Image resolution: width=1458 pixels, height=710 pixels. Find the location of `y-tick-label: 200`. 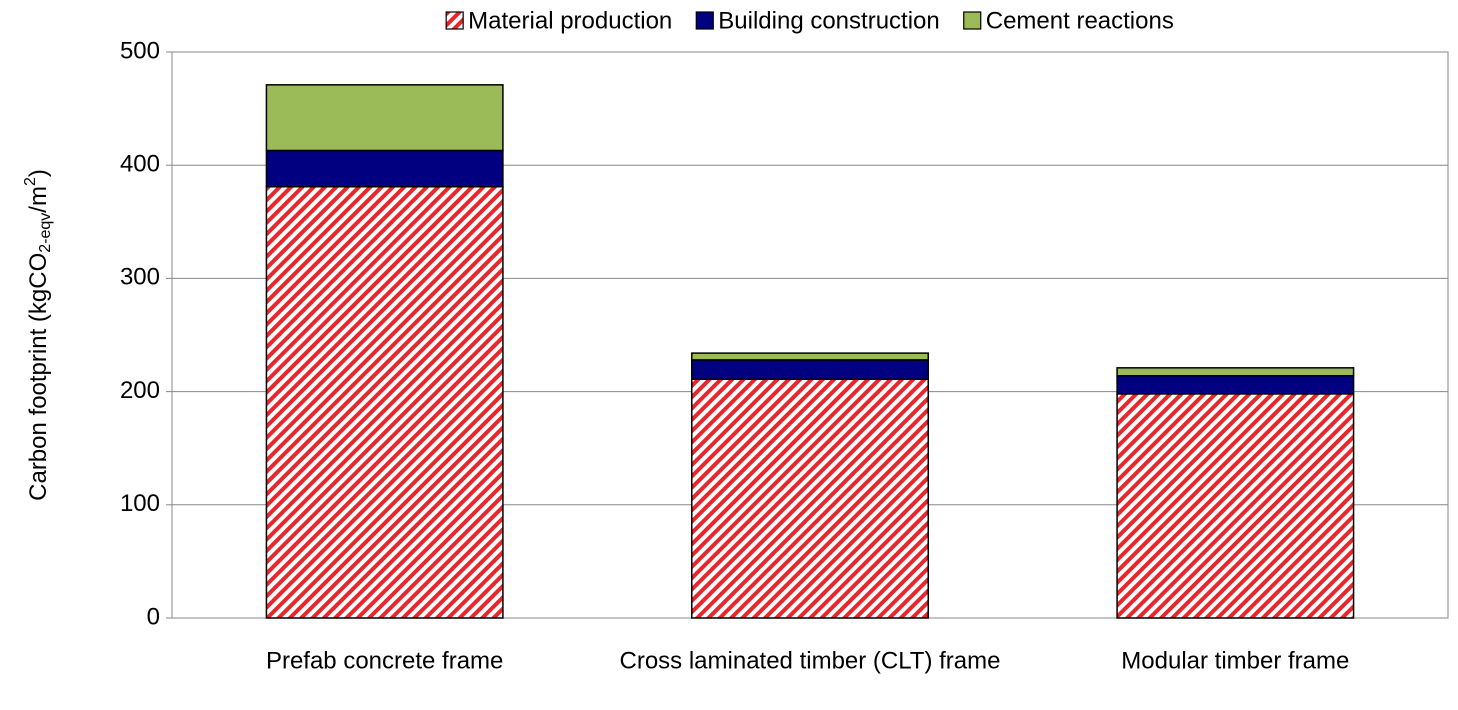

y-tick-label: 200 is located at coordinates (140, 390).